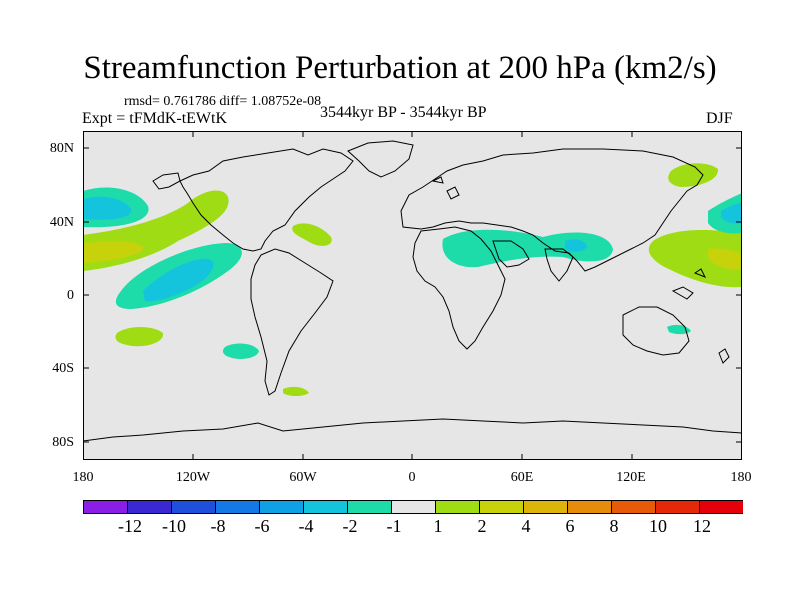 This screenshot has height=600, width=800. What do you see at coordinates (63, 368) in the screenshot?
I see `y-tick-label: 40S` at bounding box center [63, 368].